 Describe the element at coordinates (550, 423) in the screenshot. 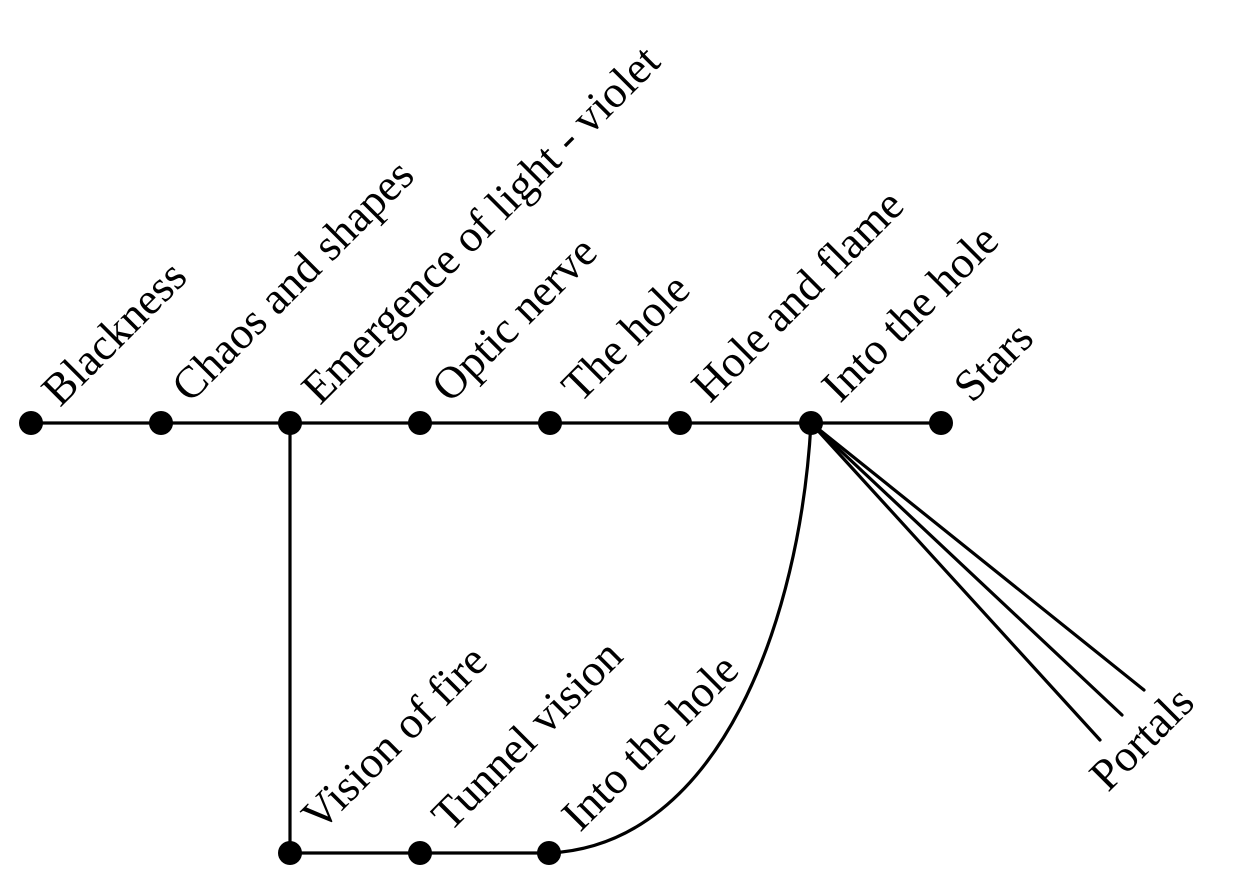

I see `node-the-hole` at that location.